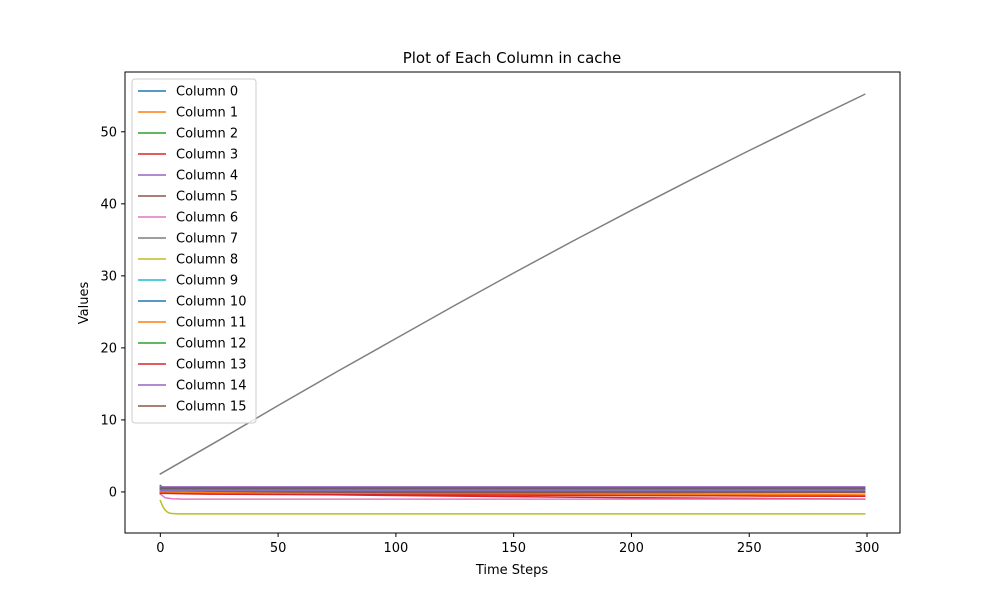 The height and width of the screenshot is (600, 1000). I want to click on legend-box, so click(194, 251).